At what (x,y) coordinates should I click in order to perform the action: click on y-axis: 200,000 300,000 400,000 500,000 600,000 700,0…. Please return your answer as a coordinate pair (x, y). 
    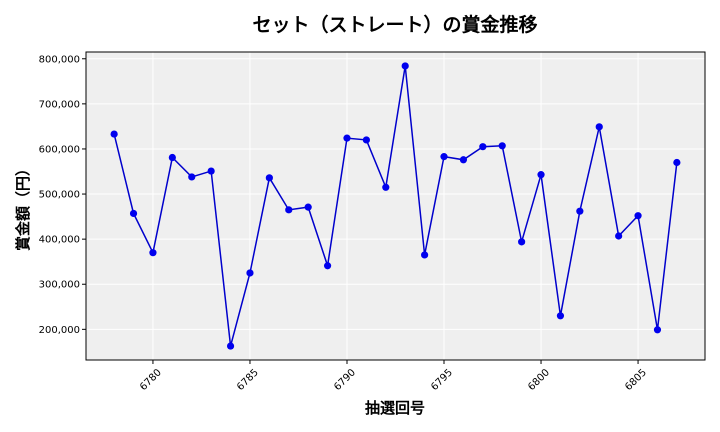
    Looking at the image, I should click on (62, 195).